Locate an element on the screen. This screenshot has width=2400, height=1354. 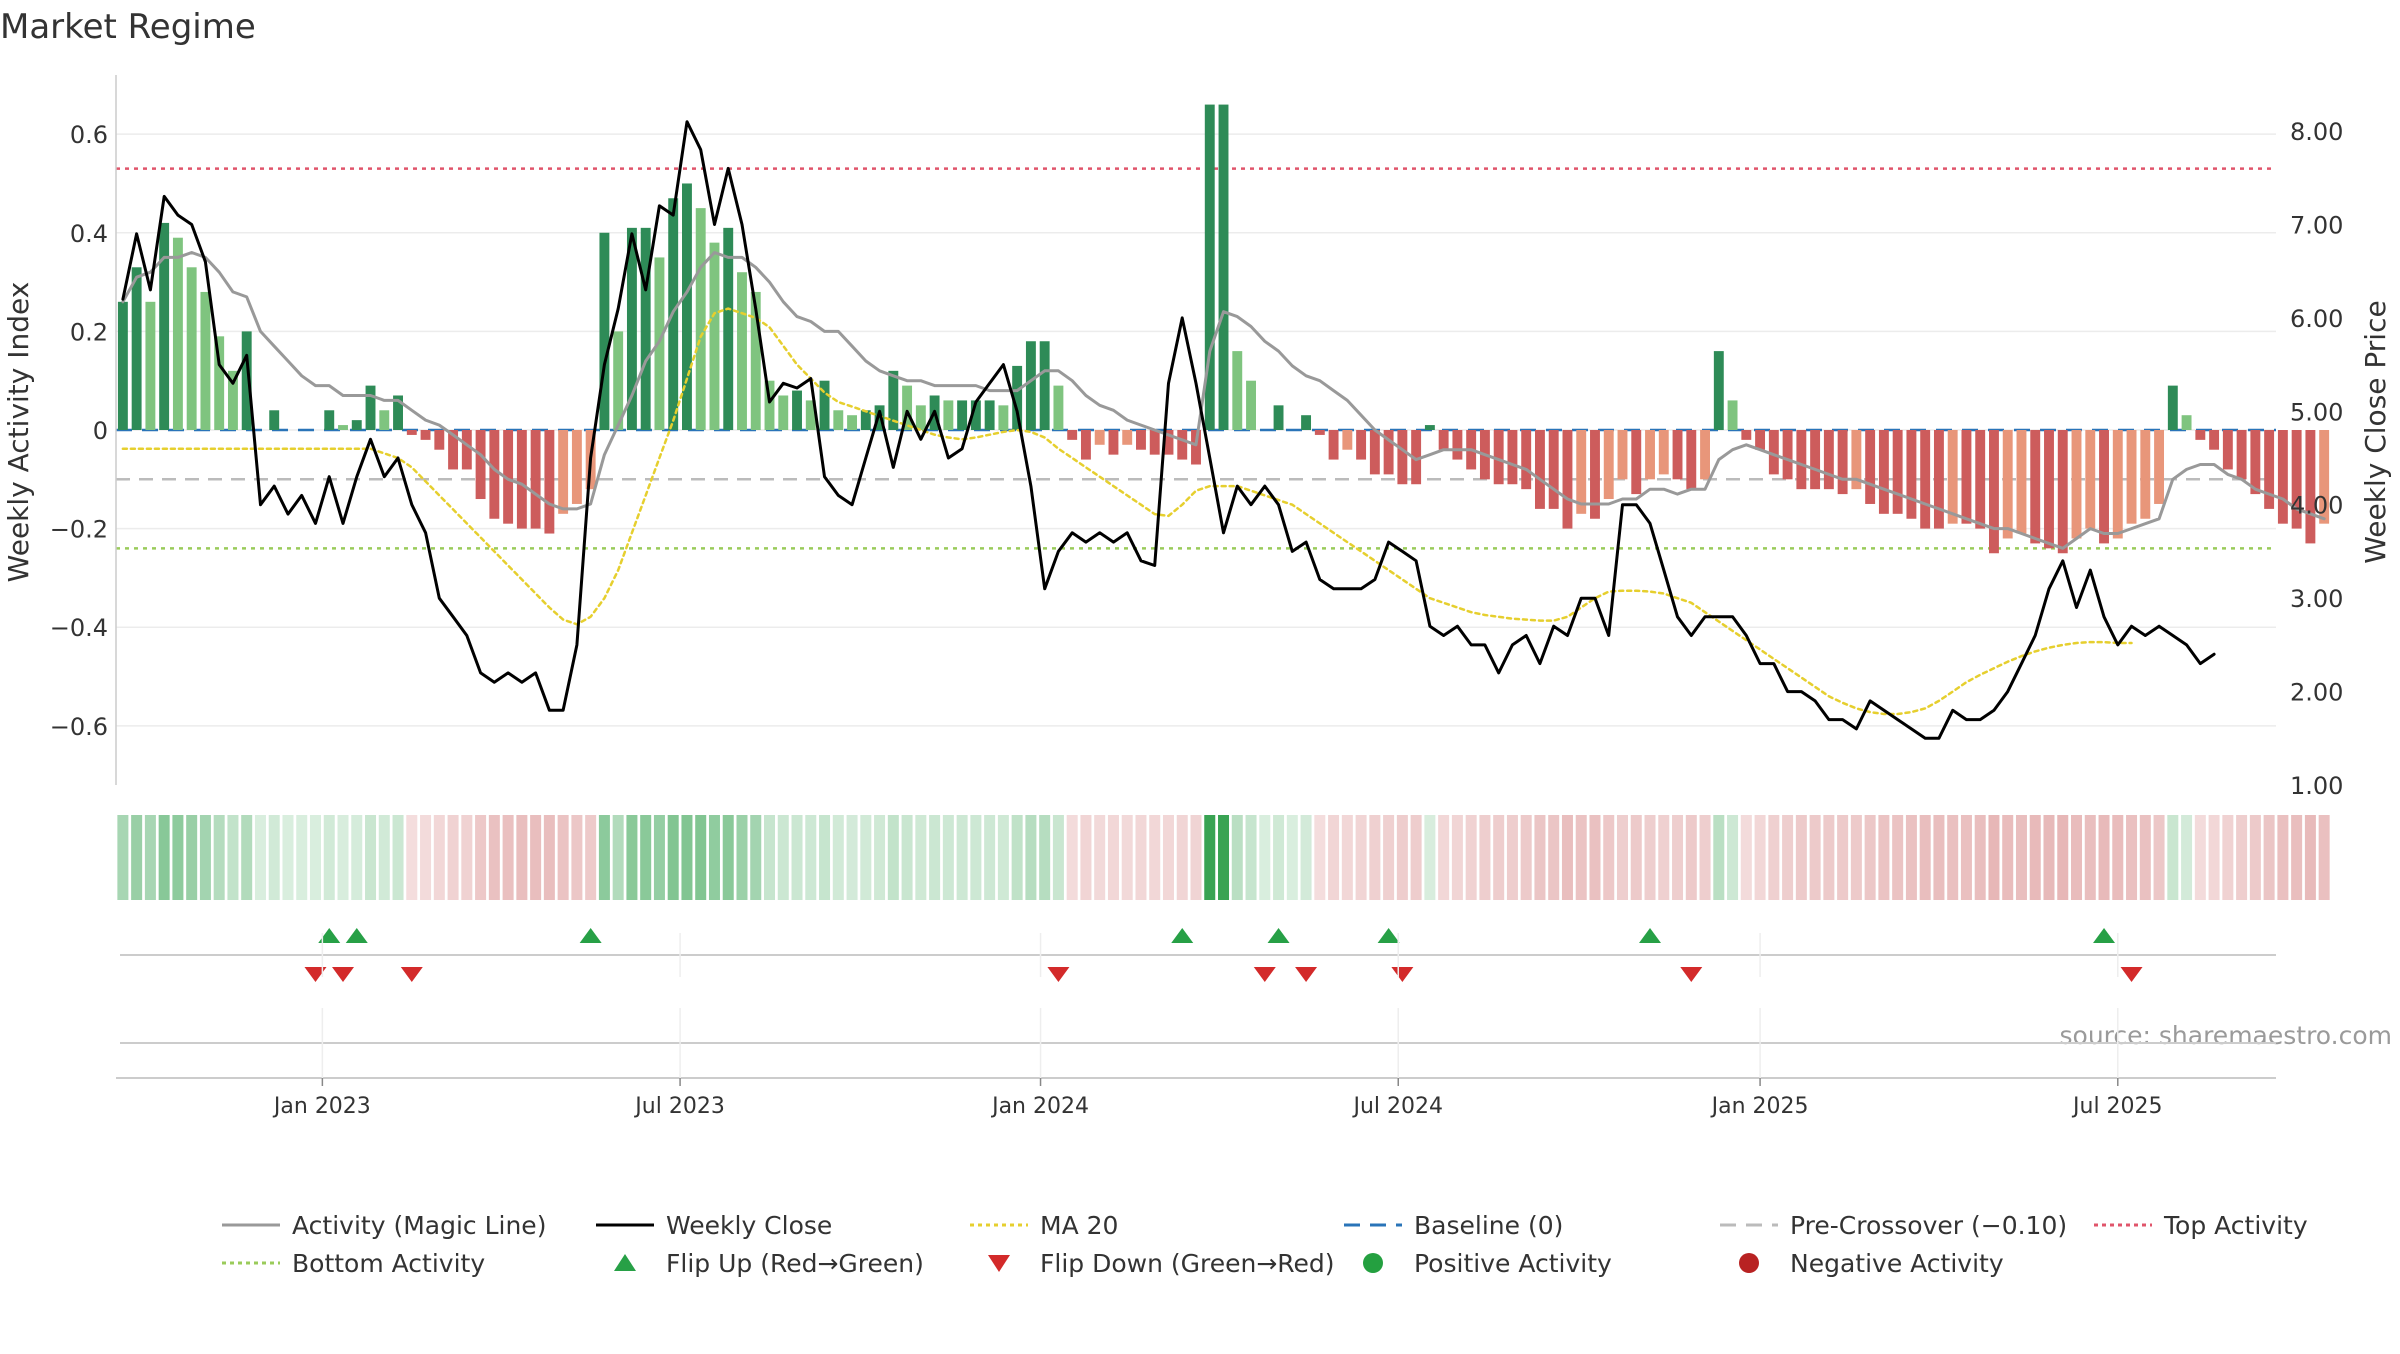
y-left-tick-label: −0.2 is located at coordinates (79, 530).